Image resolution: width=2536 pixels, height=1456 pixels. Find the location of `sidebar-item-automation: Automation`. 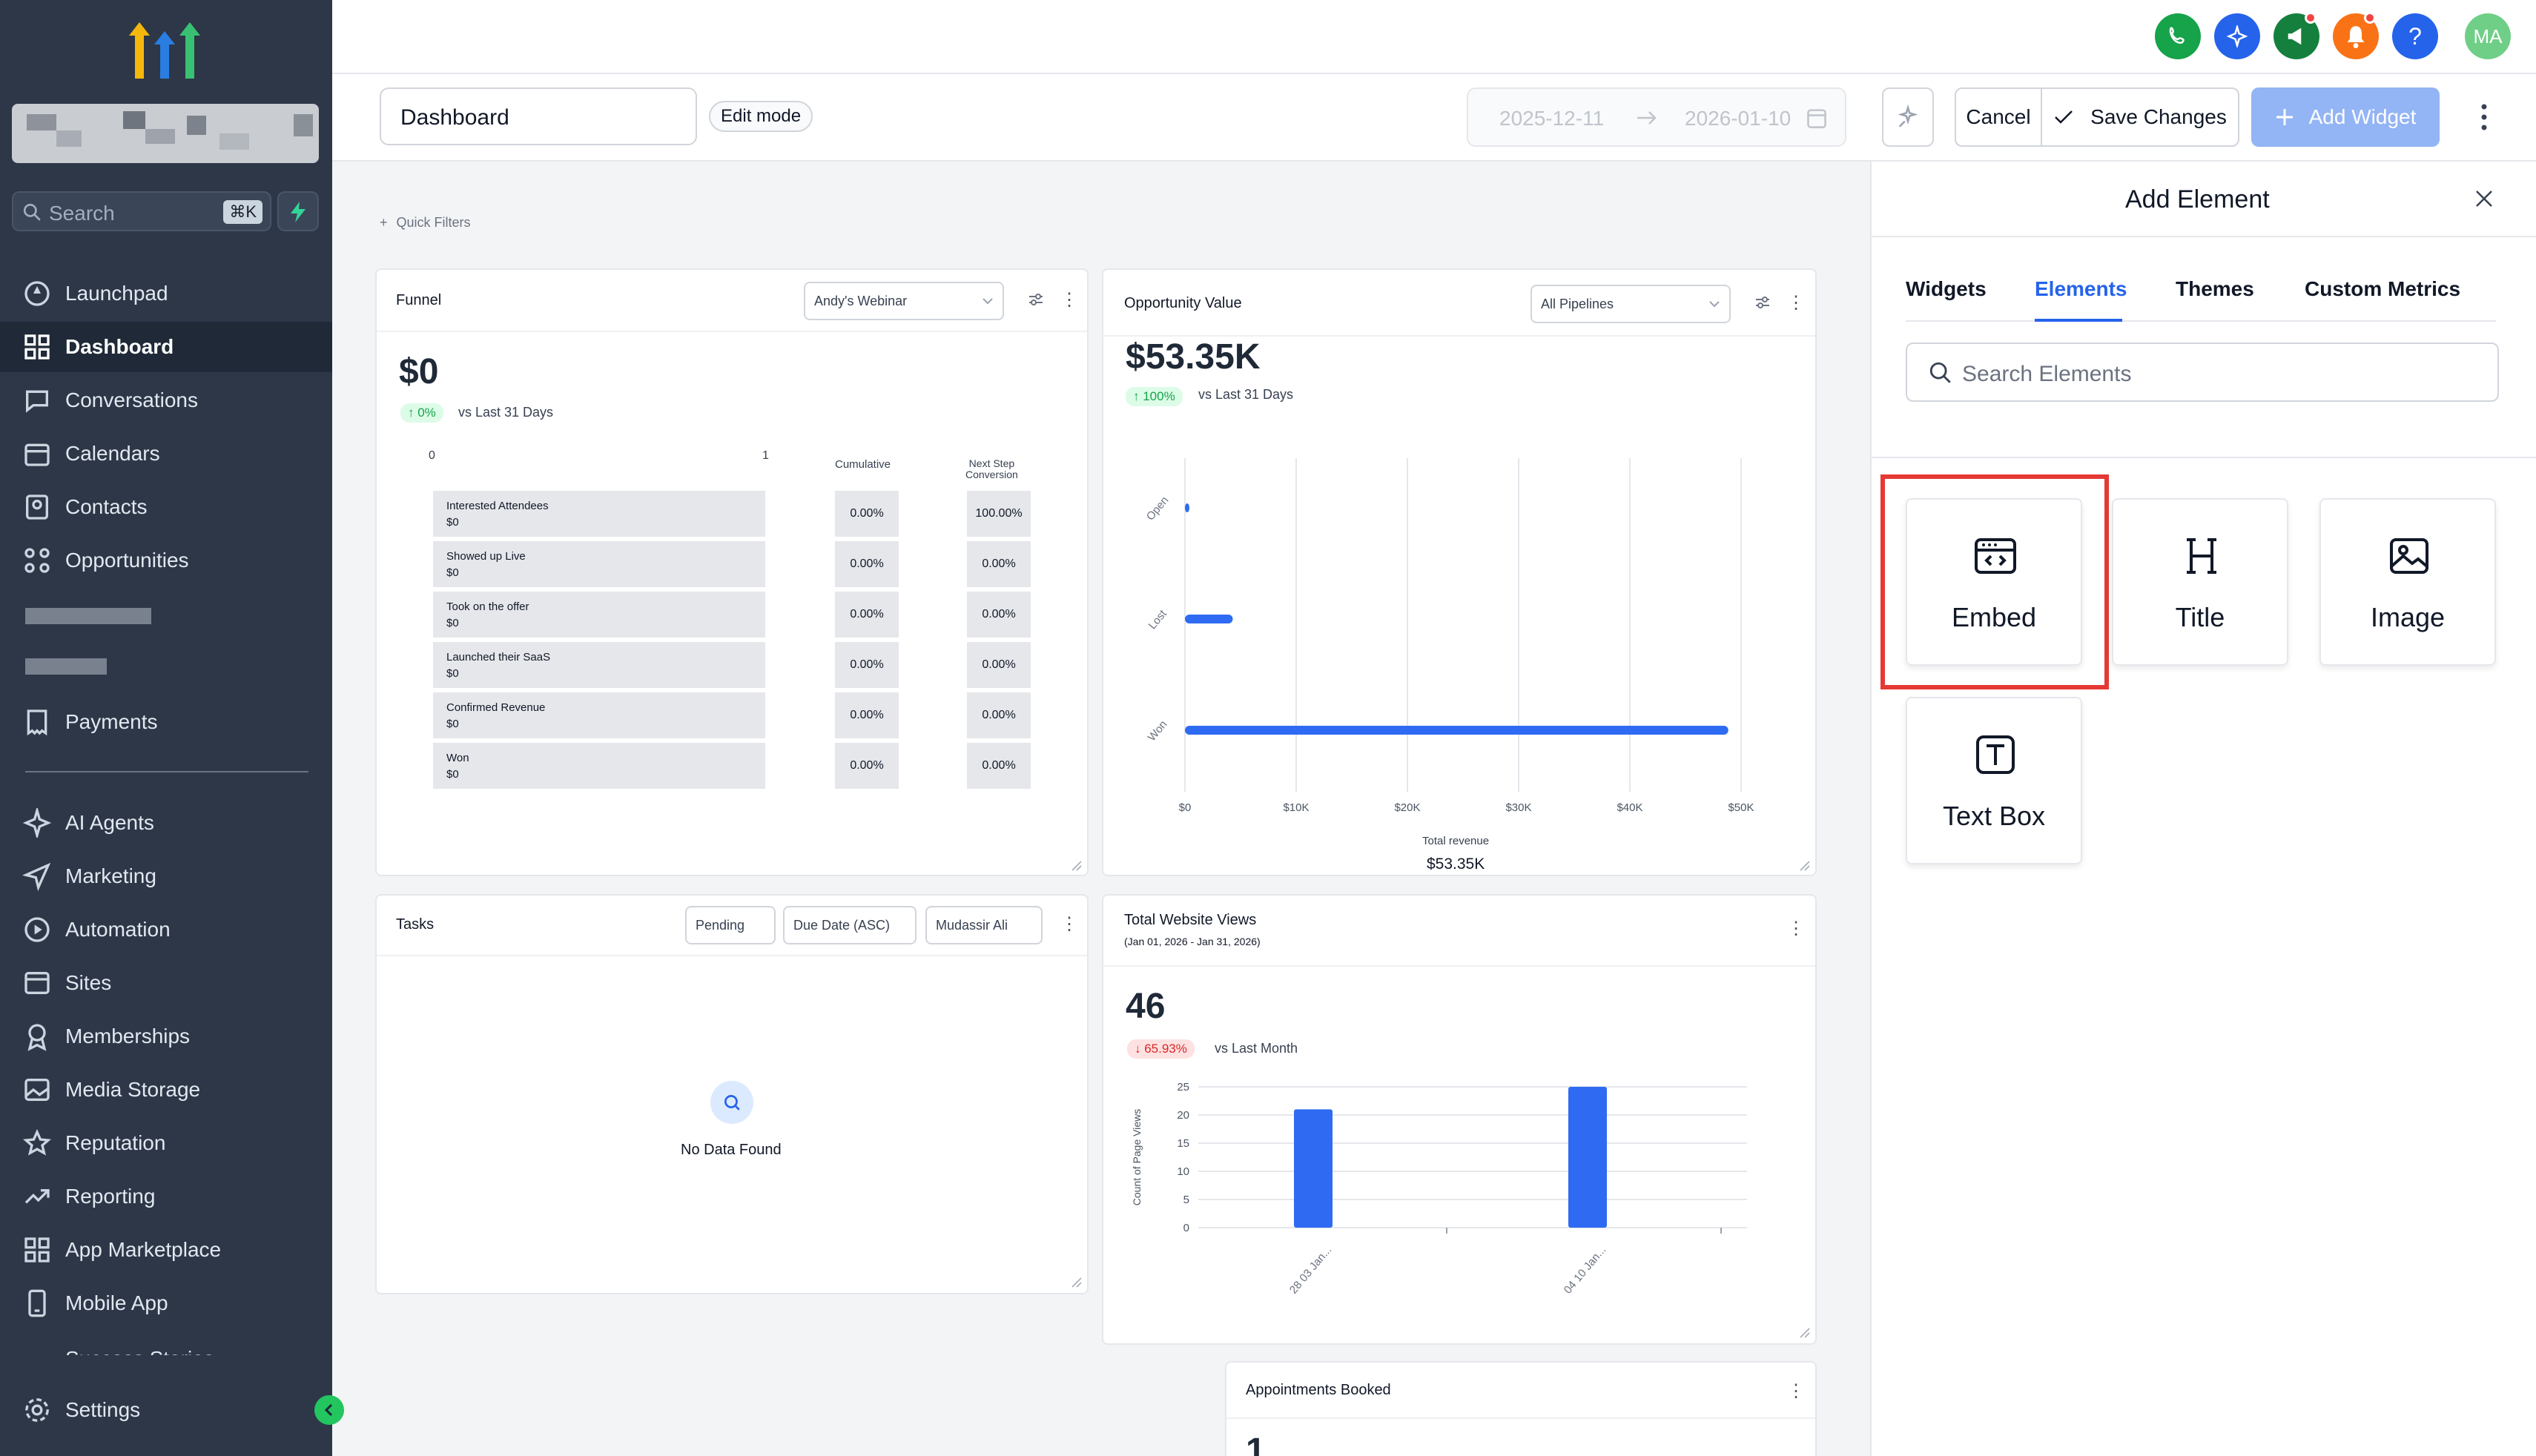

sidebar-item-automation: Automation is located at coordinates (166, 930).